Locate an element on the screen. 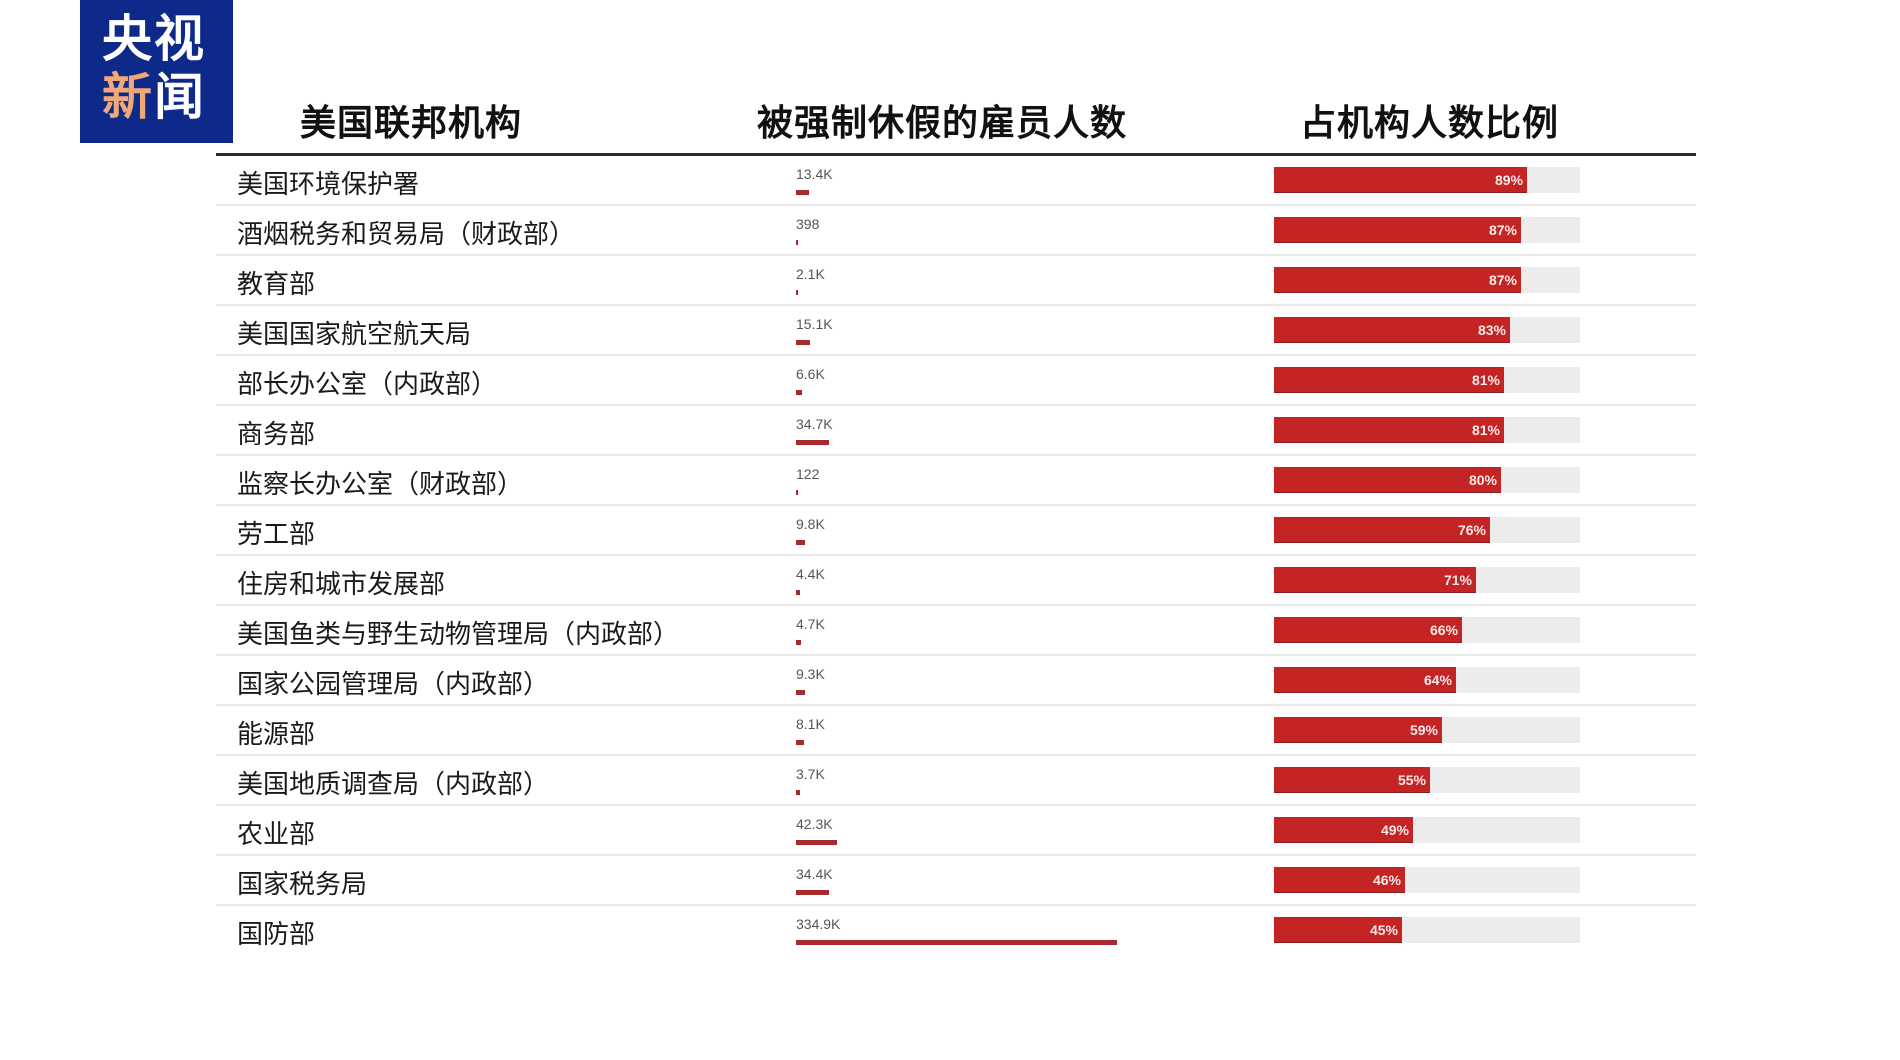 The image size is (1900, 1060). agency-name: 美国地质调查局（内政部） is located at coordinates (393, 785).